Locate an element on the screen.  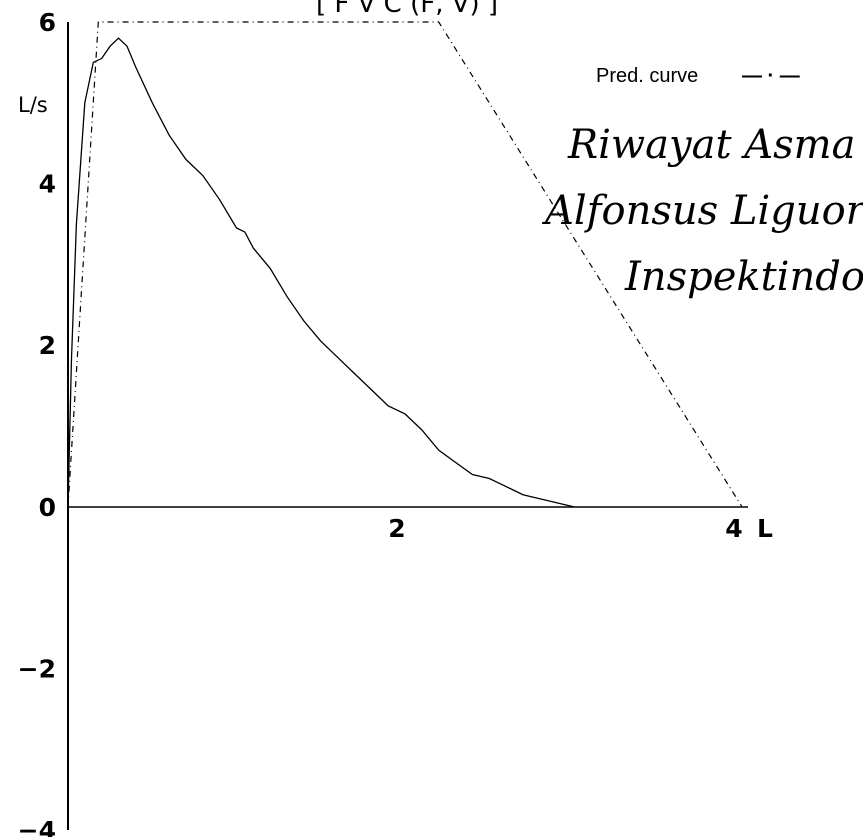
y-tick-label: −4 is located at coordinates (37, 826).